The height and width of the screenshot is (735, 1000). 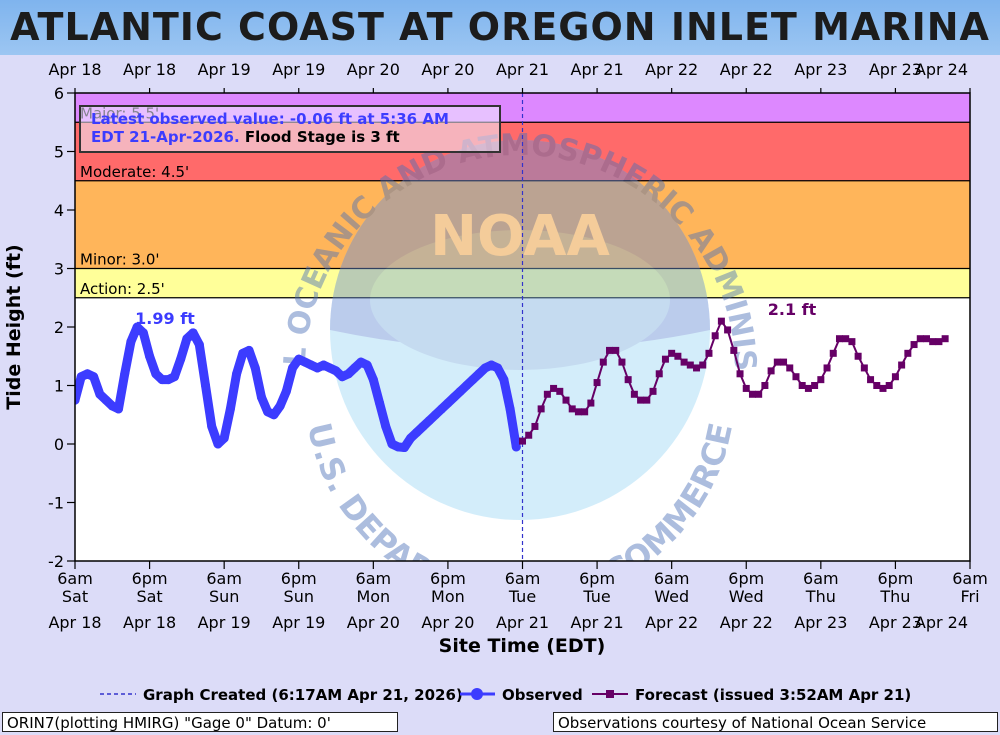 I want to click on footer-datum: ORIN7(plotting HMIRG) "Gage 0" Datum: 0', so click(x=200, y=722).